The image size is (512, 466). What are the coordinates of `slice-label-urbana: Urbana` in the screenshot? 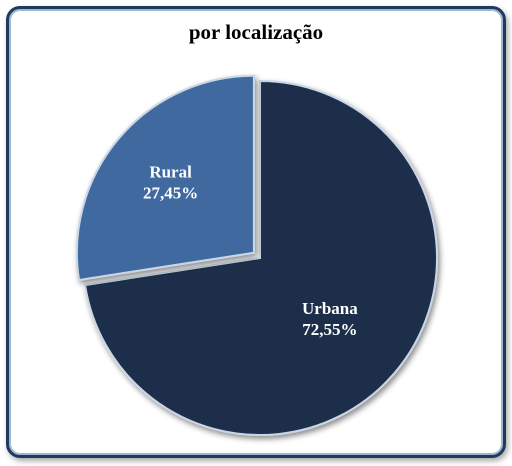 It's located at (330, 308).